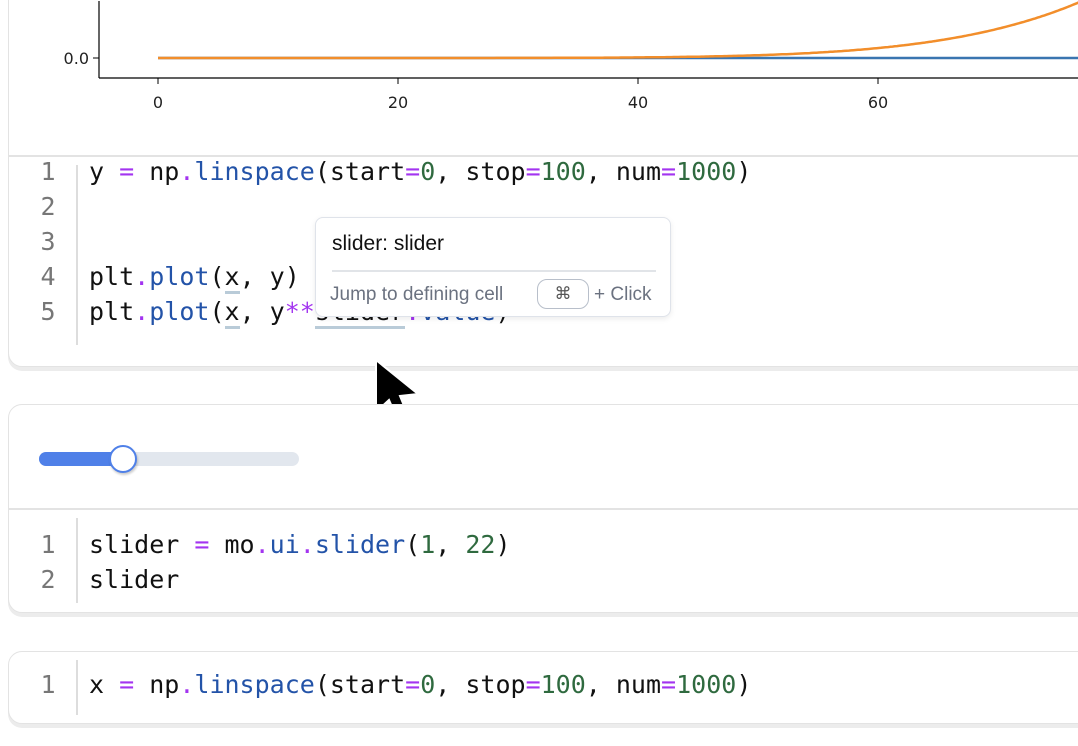  I want to click on line-number: 4, so click(48, 276).